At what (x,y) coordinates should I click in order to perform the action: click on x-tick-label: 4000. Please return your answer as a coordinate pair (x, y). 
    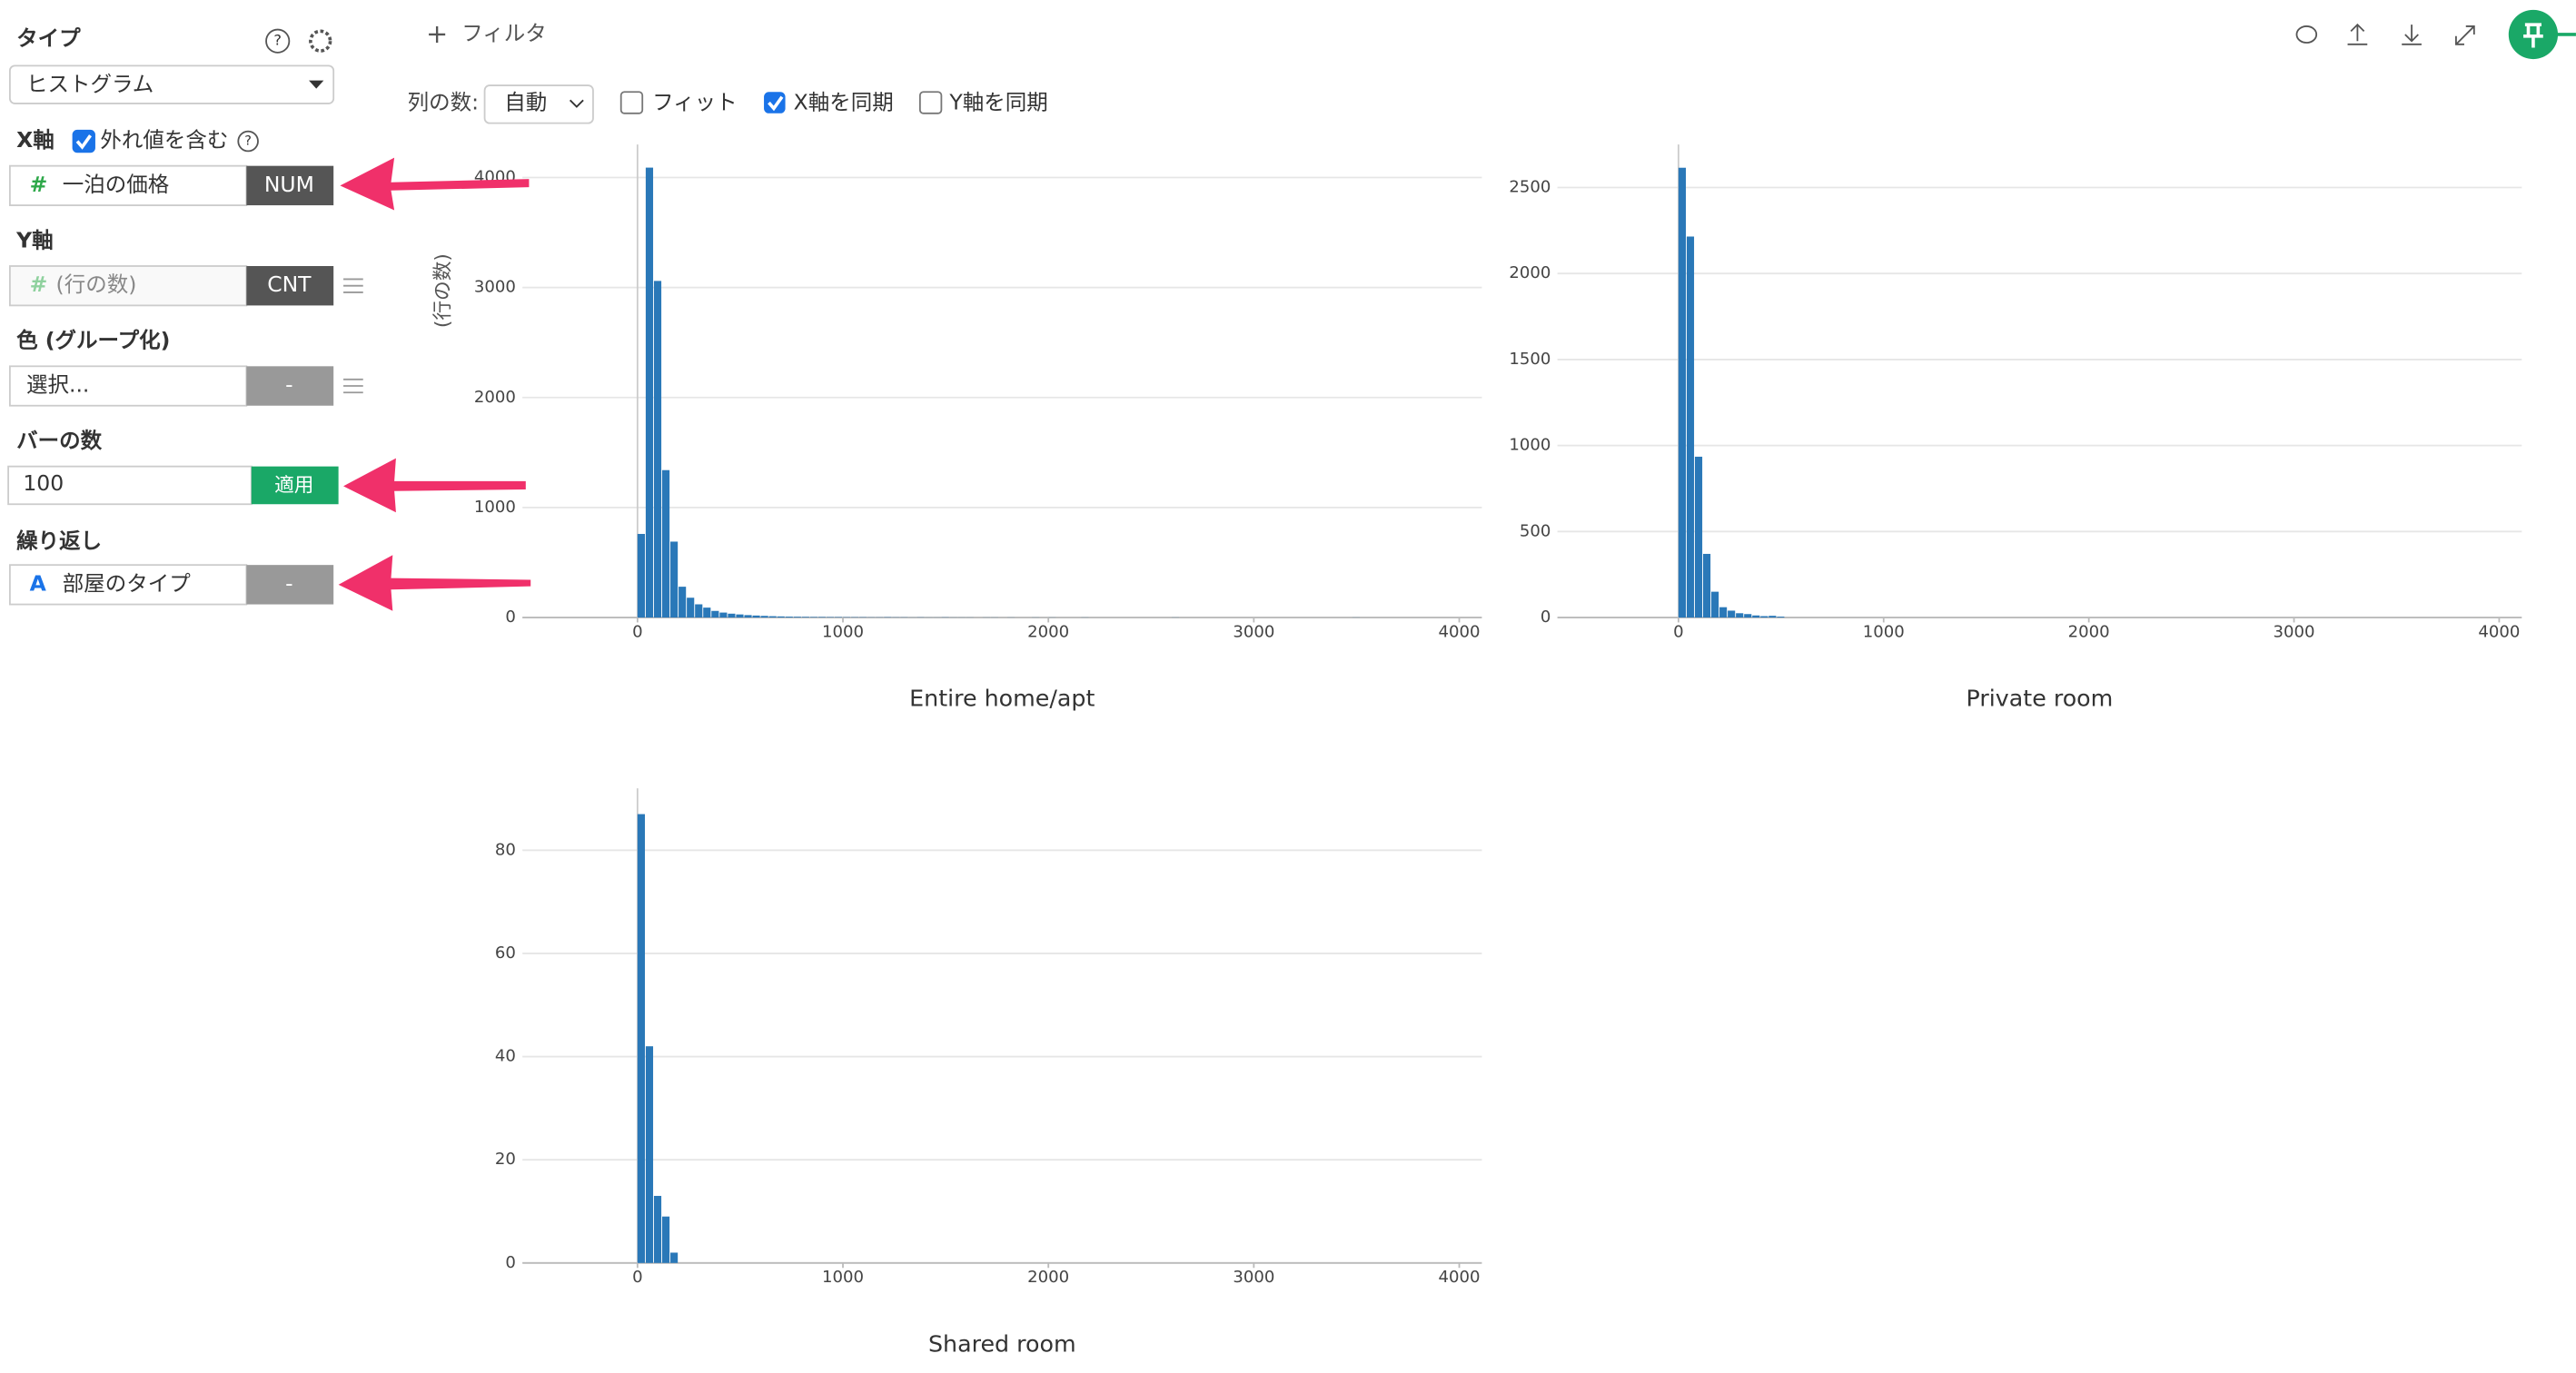
    Looking at the image, I should click on (2499, 631).